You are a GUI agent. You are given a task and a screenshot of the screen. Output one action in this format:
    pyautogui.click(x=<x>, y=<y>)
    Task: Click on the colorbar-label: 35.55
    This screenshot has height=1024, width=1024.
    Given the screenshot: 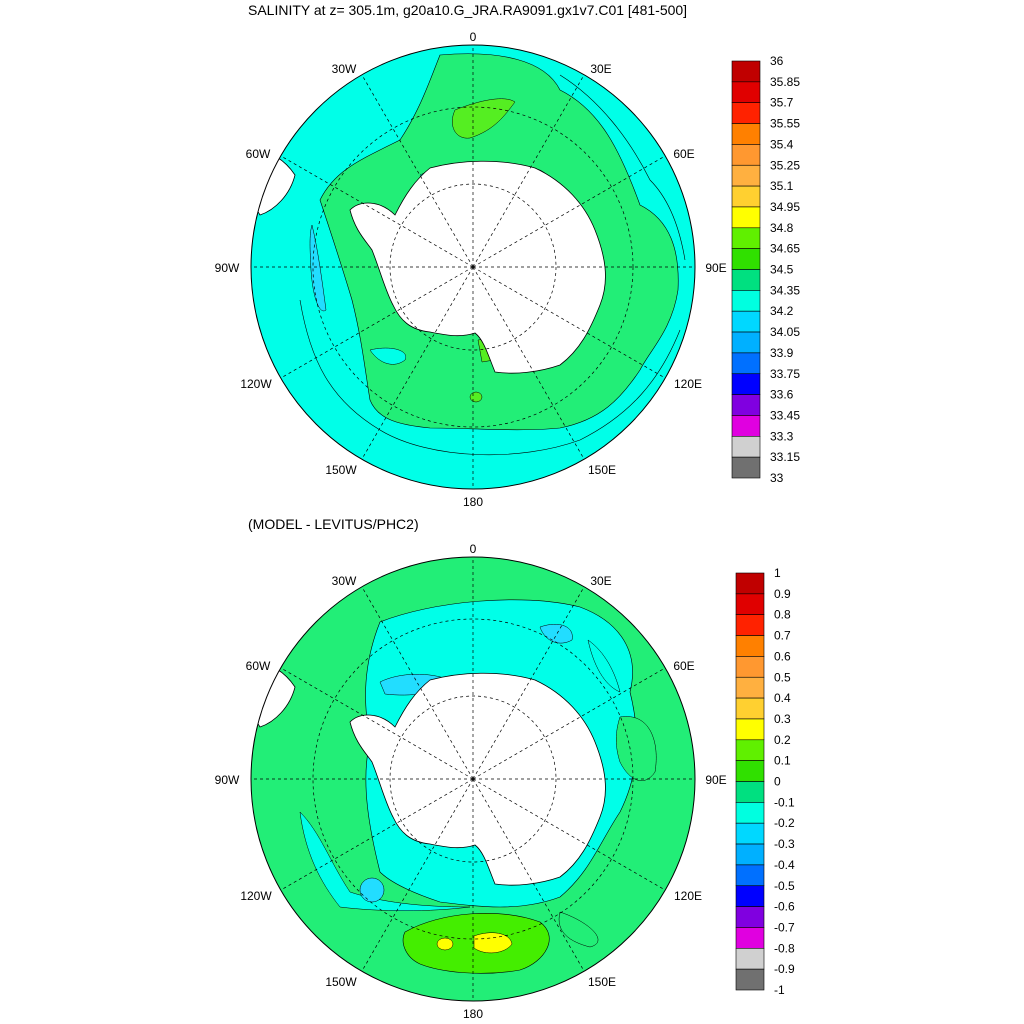 What is the action you would take?
    pyautogui.click(x=785, y=124)
    